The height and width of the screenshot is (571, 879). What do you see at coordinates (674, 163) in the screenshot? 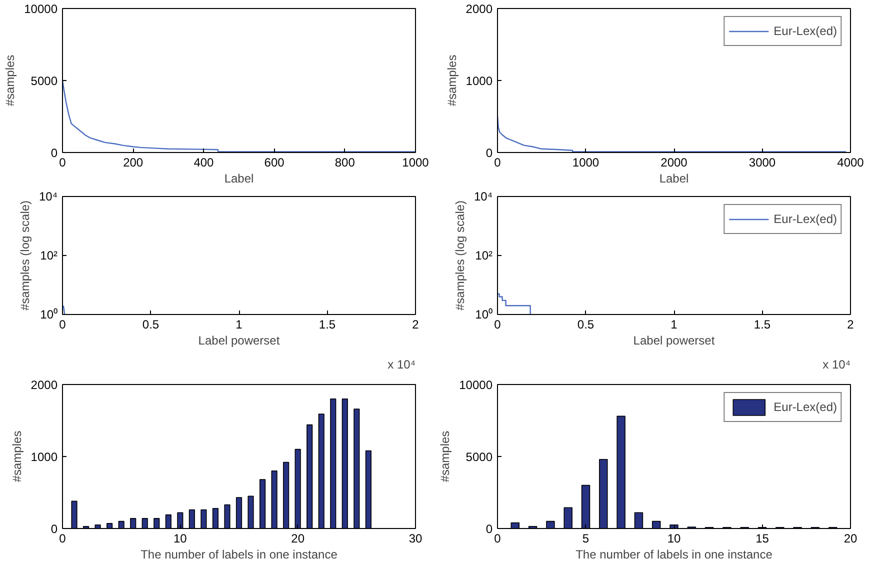
I see `x-tick-label: 2000` at bounding box center [674, 163].